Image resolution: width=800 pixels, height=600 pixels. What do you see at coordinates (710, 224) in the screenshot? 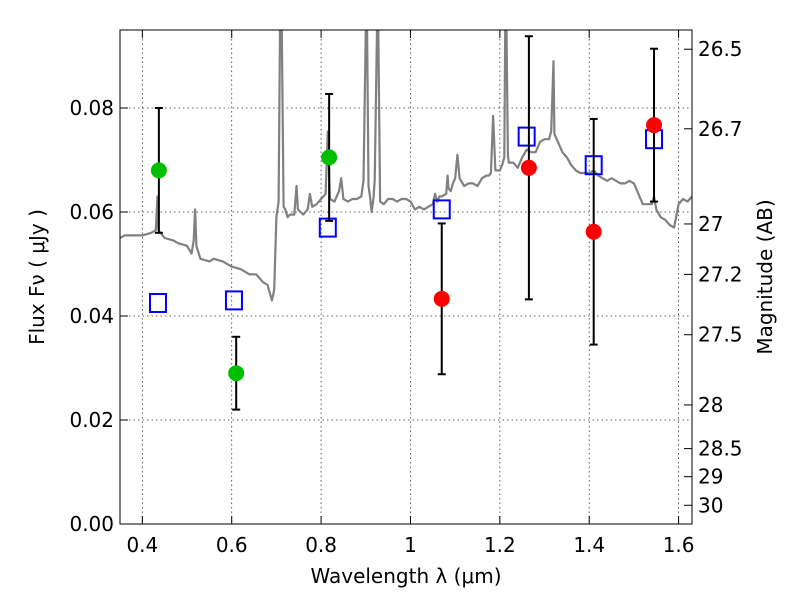
I see `right-tick-label: 27` at bounding box center [710, 224].